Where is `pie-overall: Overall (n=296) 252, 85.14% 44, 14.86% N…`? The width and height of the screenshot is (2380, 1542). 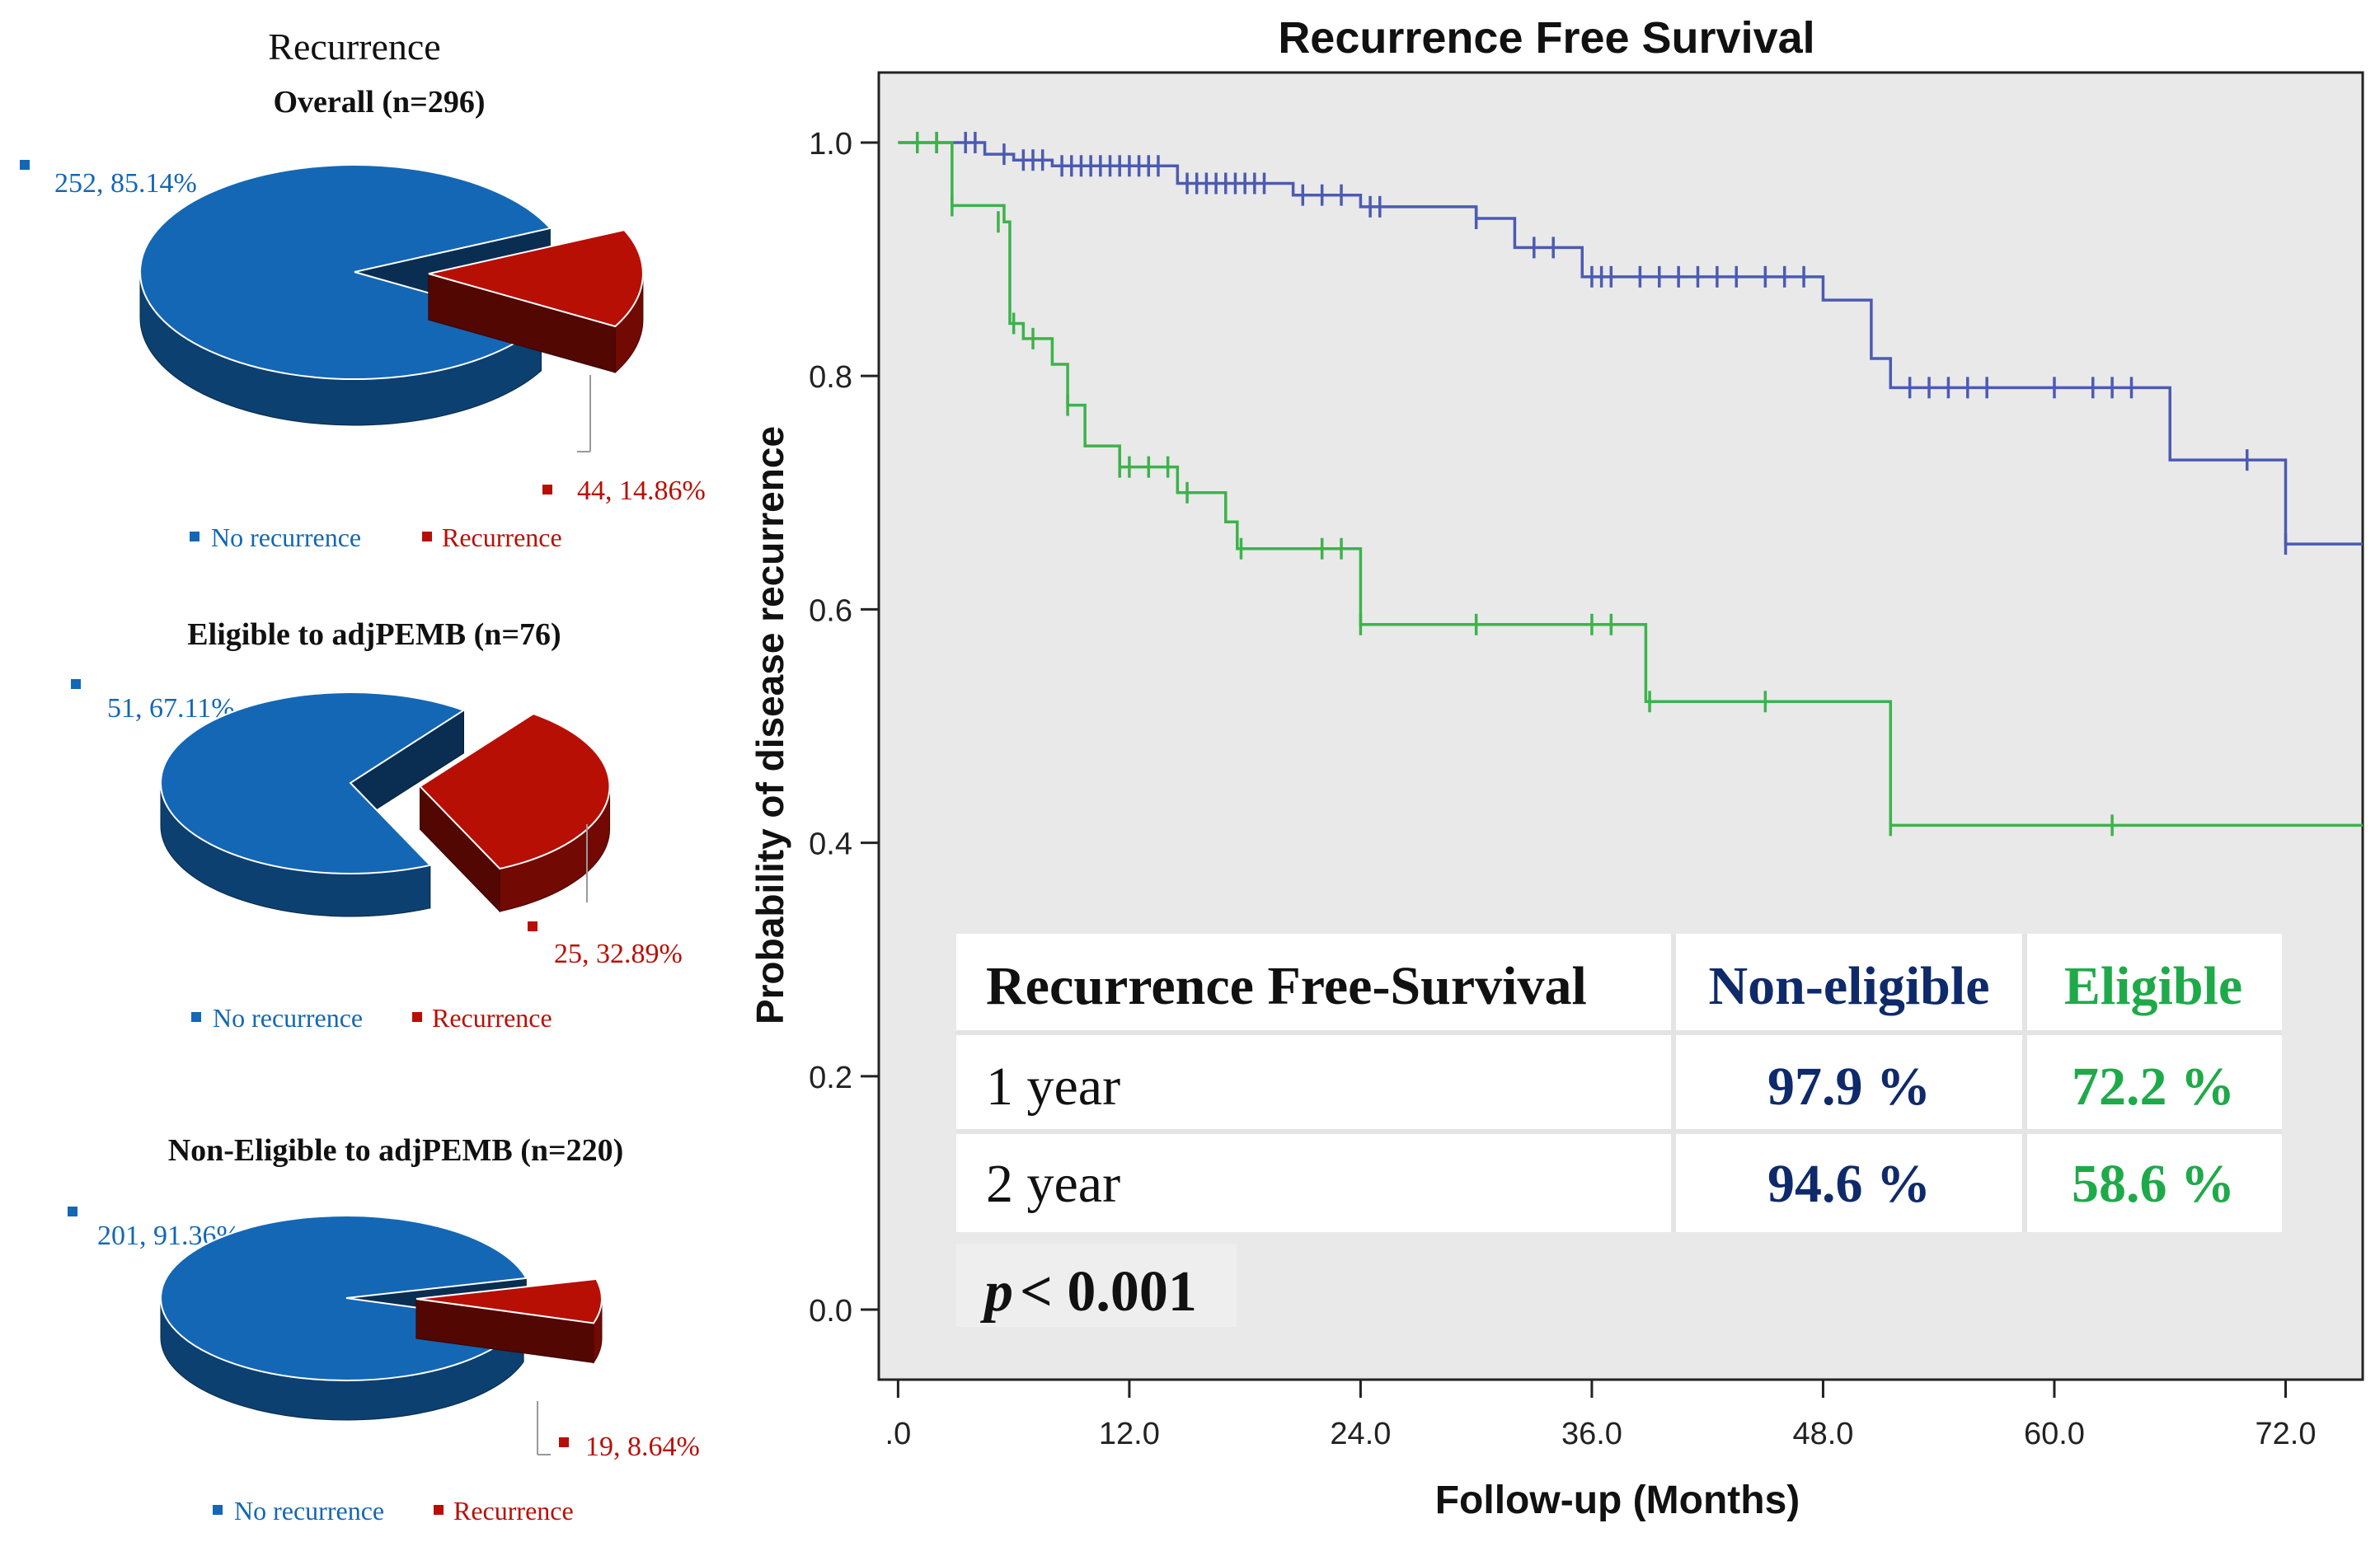 pie-overall: Overall (n=296) 252, 85.14% 44, 14.86% N… is located at coordinates (363, 318).